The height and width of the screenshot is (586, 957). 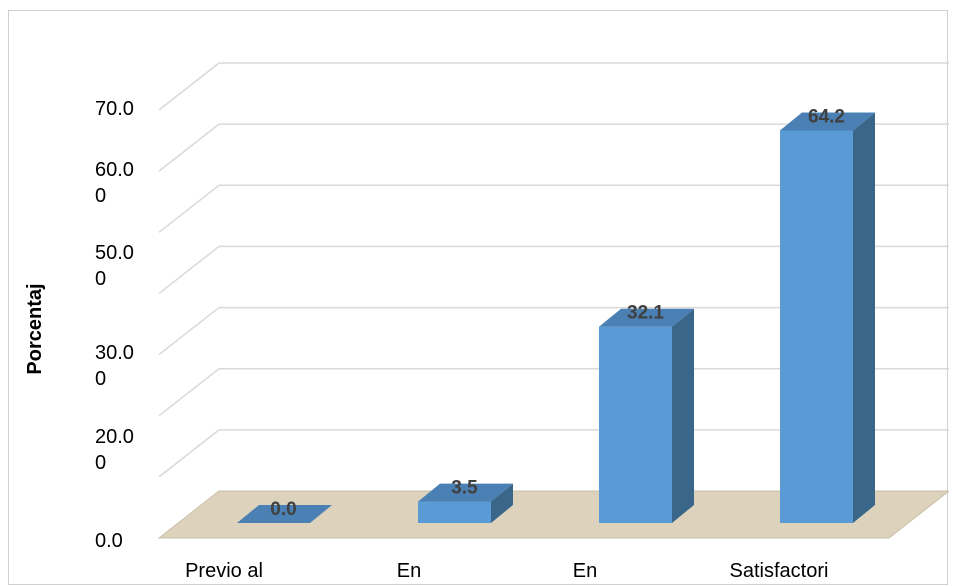 I want to click on category-label-1: En, so click(x=409, y=571).